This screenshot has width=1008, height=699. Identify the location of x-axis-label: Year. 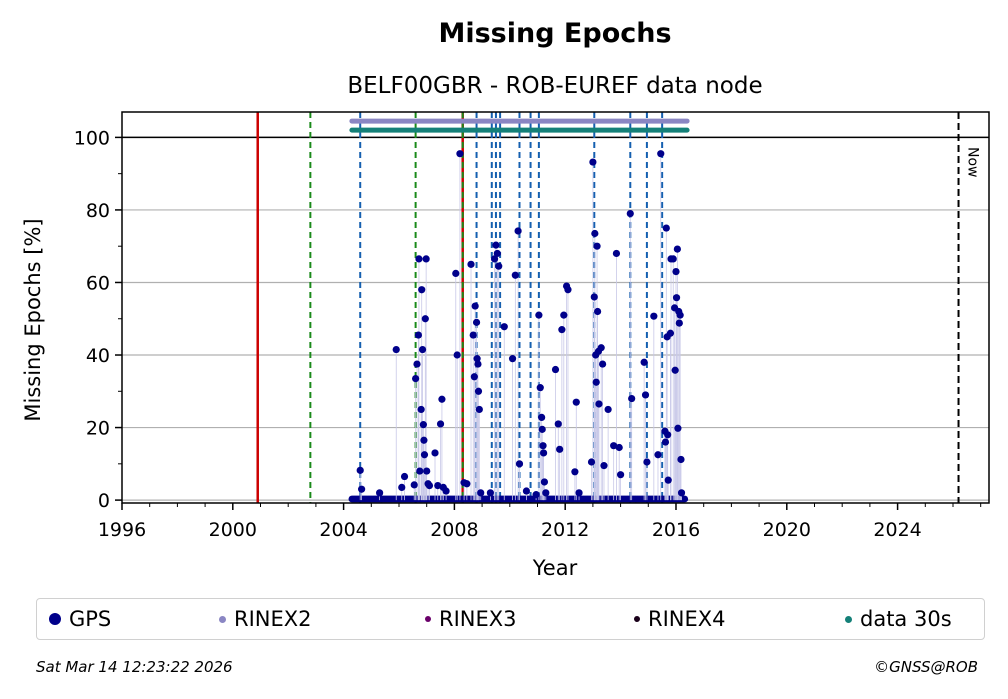
(555, 568).